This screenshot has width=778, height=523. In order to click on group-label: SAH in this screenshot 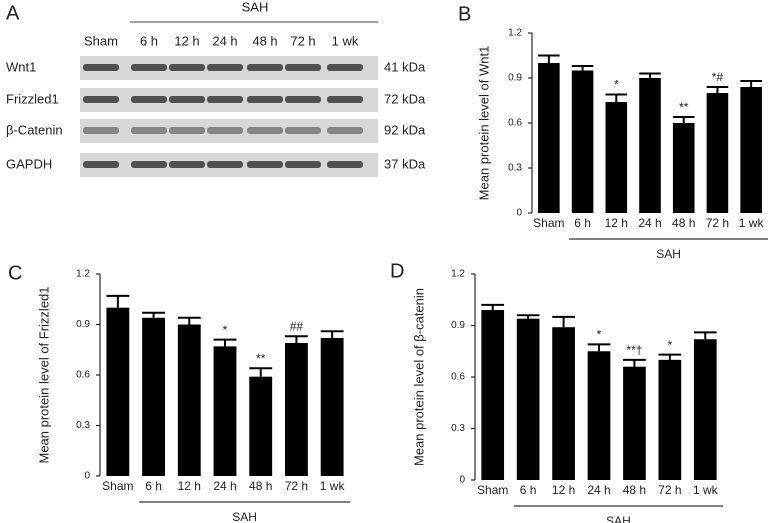, I will do `click(255, 7)`.